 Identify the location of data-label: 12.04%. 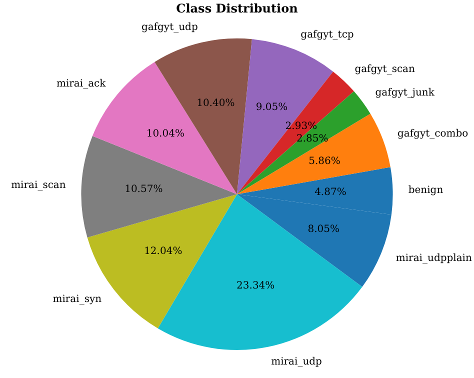
(163, 252).